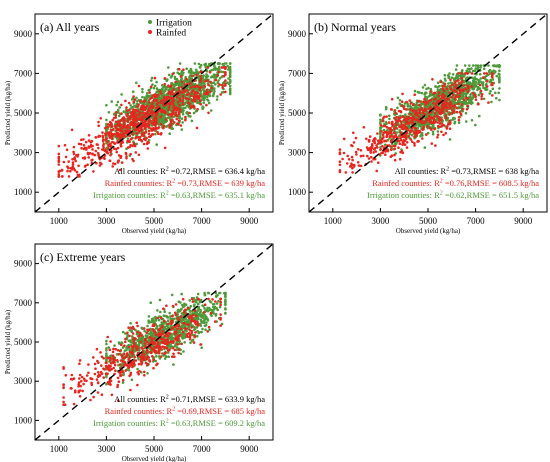 This screenshot has height=462, width=550. What do you see at coordinates (297, 153) in the screenshot?
I see `y-tick-label: 3000` at bounding box center [297, 153].